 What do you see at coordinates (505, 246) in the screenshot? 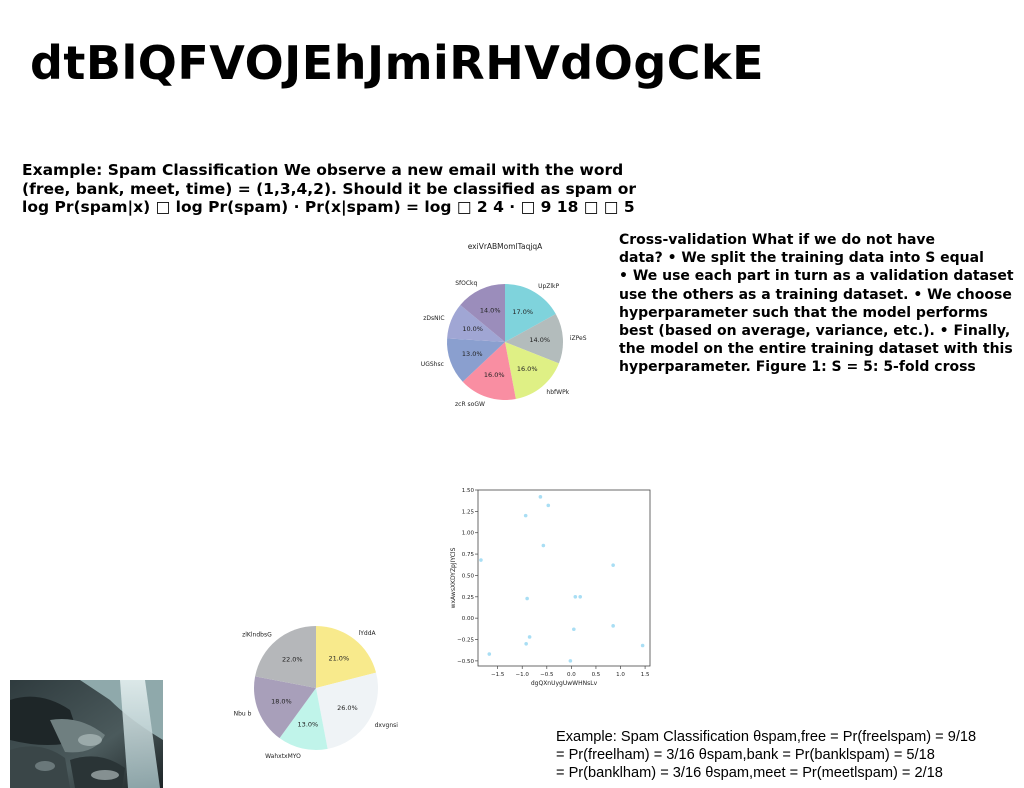
I see `chart-title: exiVrABMomlTaqjqA` at bounding box center [505, 246].